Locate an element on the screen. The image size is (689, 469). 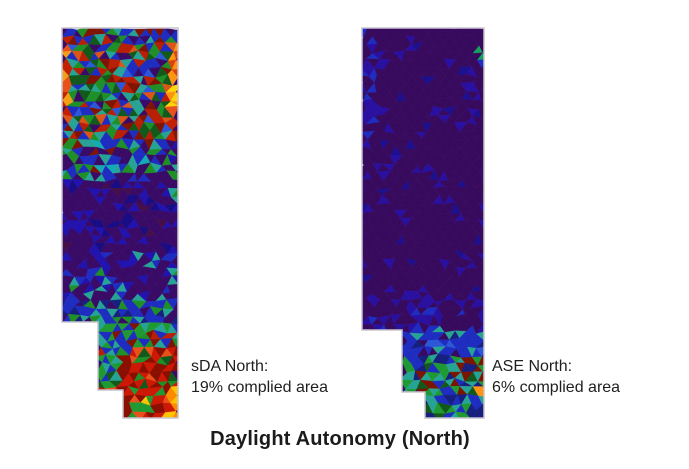
ase-metric-line: ASE North: is located at coordinates (532, 366).